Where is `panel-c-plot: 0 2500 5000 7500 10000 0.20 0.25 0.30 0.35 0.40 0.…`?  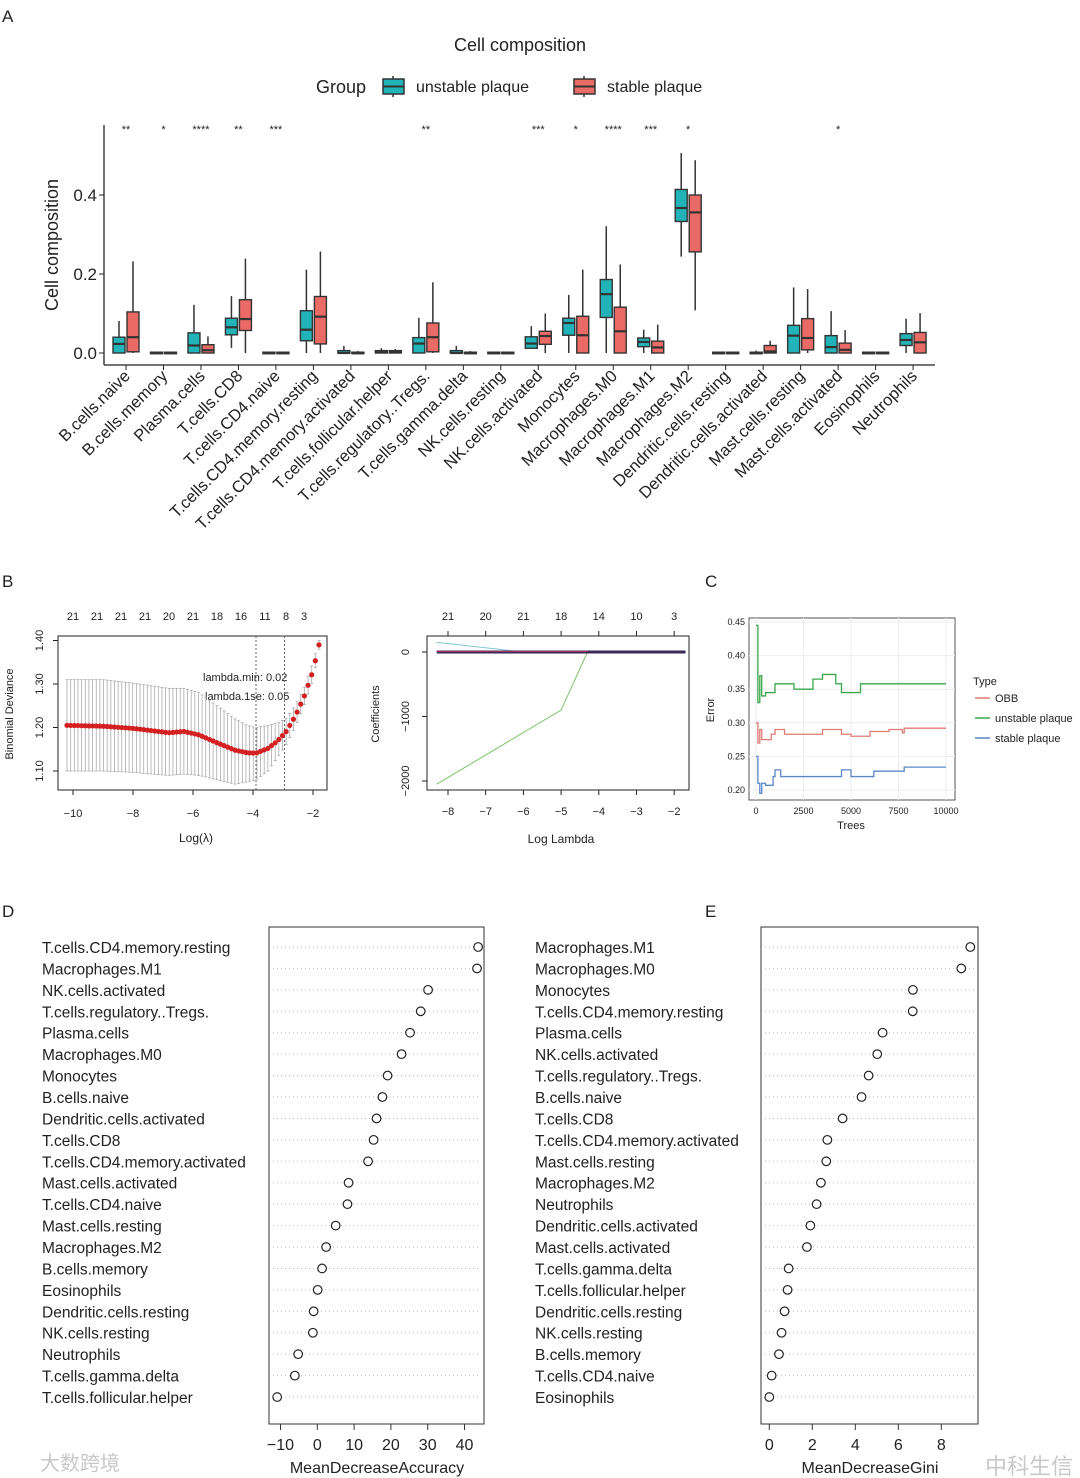
panel-c-plot: 0 2500 5000 7500 10000 0.20 0.25 0.30 0.35 0.40 0.… is located at coordinates (899, 716).